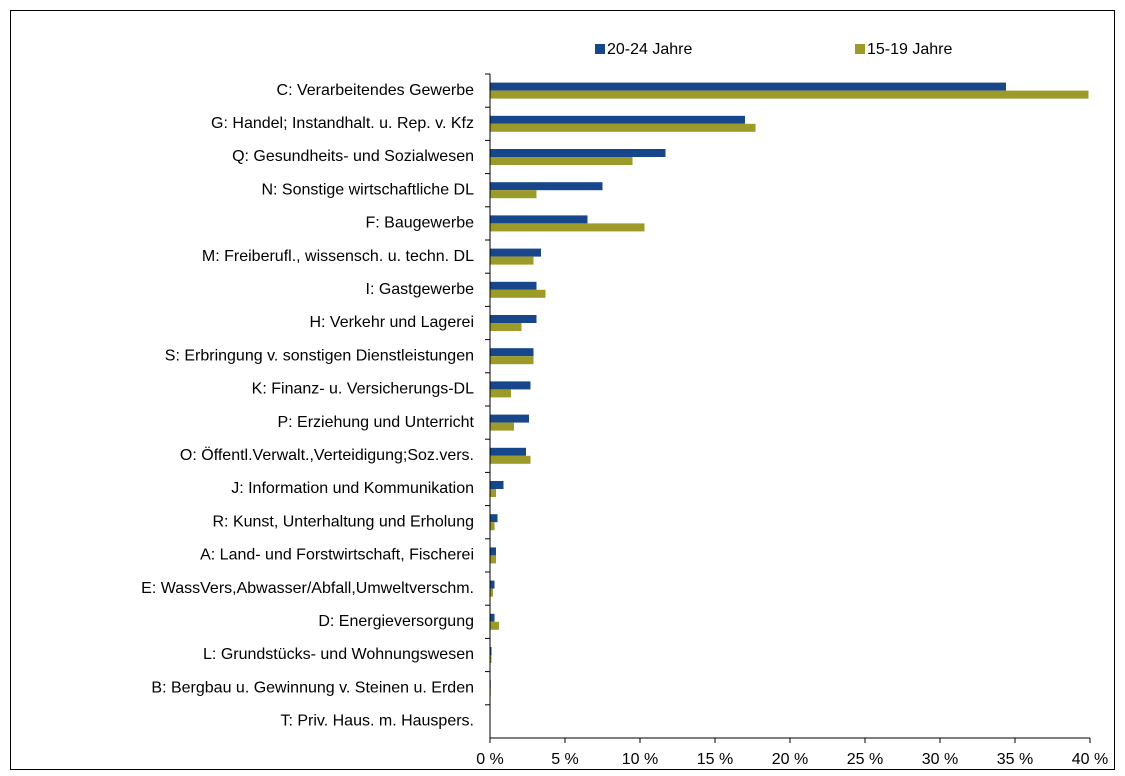  Describe the element at coordinates (363, 389) in the screenshot. I see `y-tick-label: K: Finanz- u. Versicherungs-DL` at that location.